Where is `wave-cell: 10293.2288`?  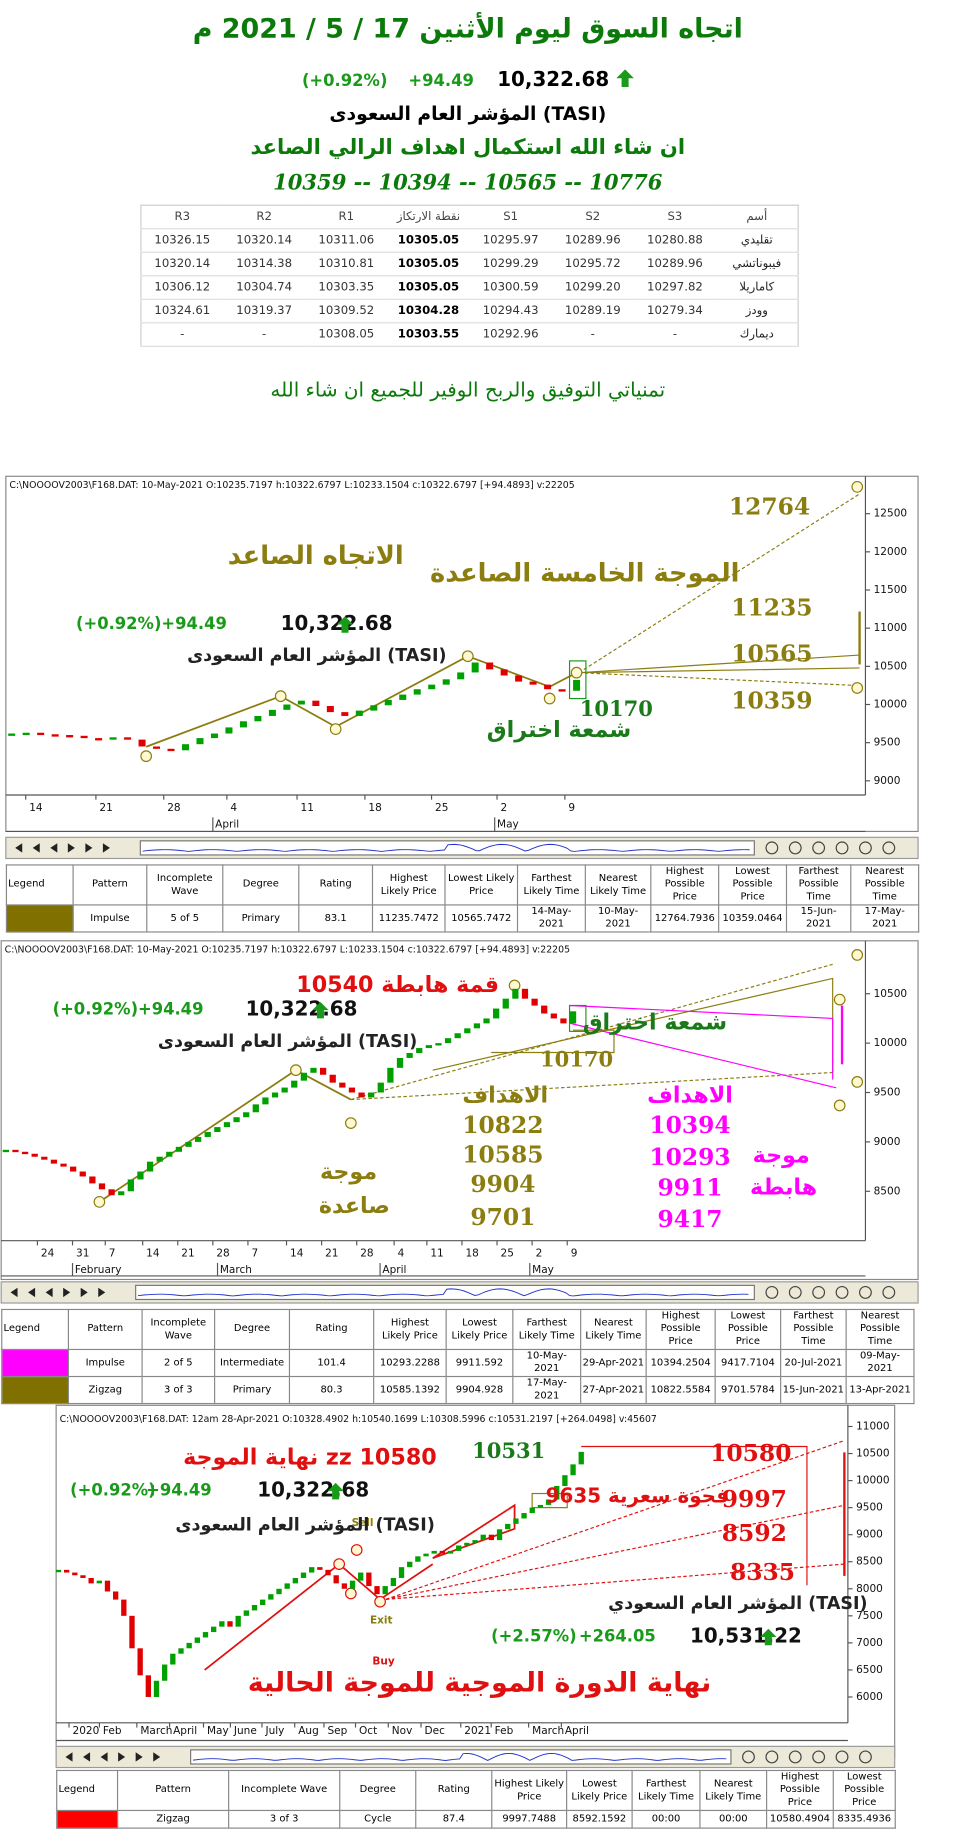
wave-cell: 10293.2288 is located at coordinates (410, 1363).